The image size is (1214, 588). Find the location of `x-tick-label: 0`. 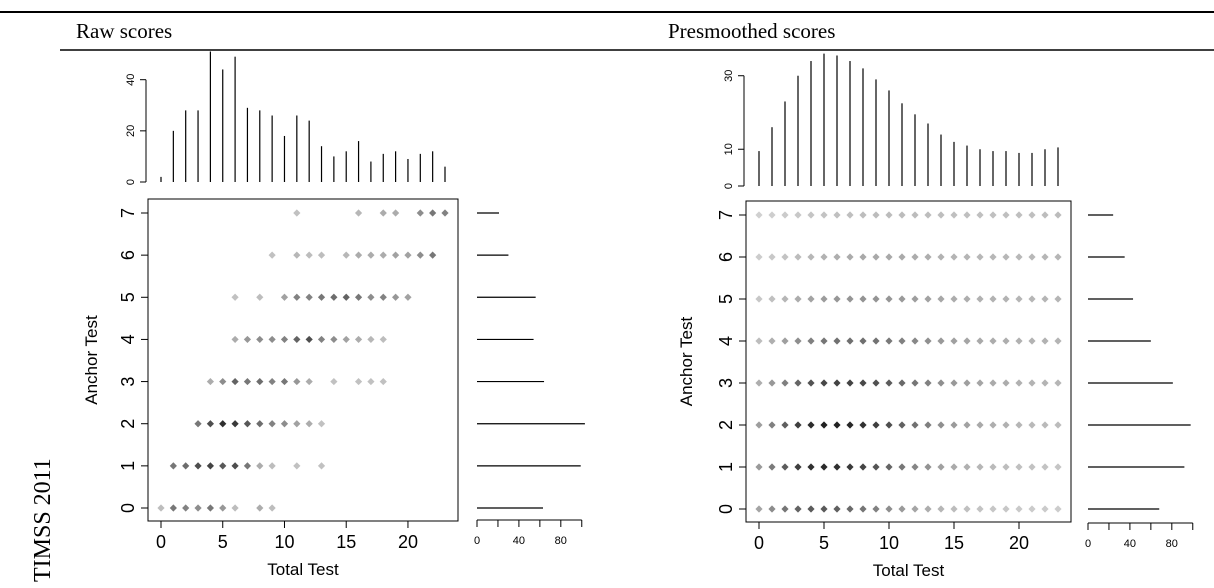

x-tick-label: 0 is located at coordinates (161, 542).